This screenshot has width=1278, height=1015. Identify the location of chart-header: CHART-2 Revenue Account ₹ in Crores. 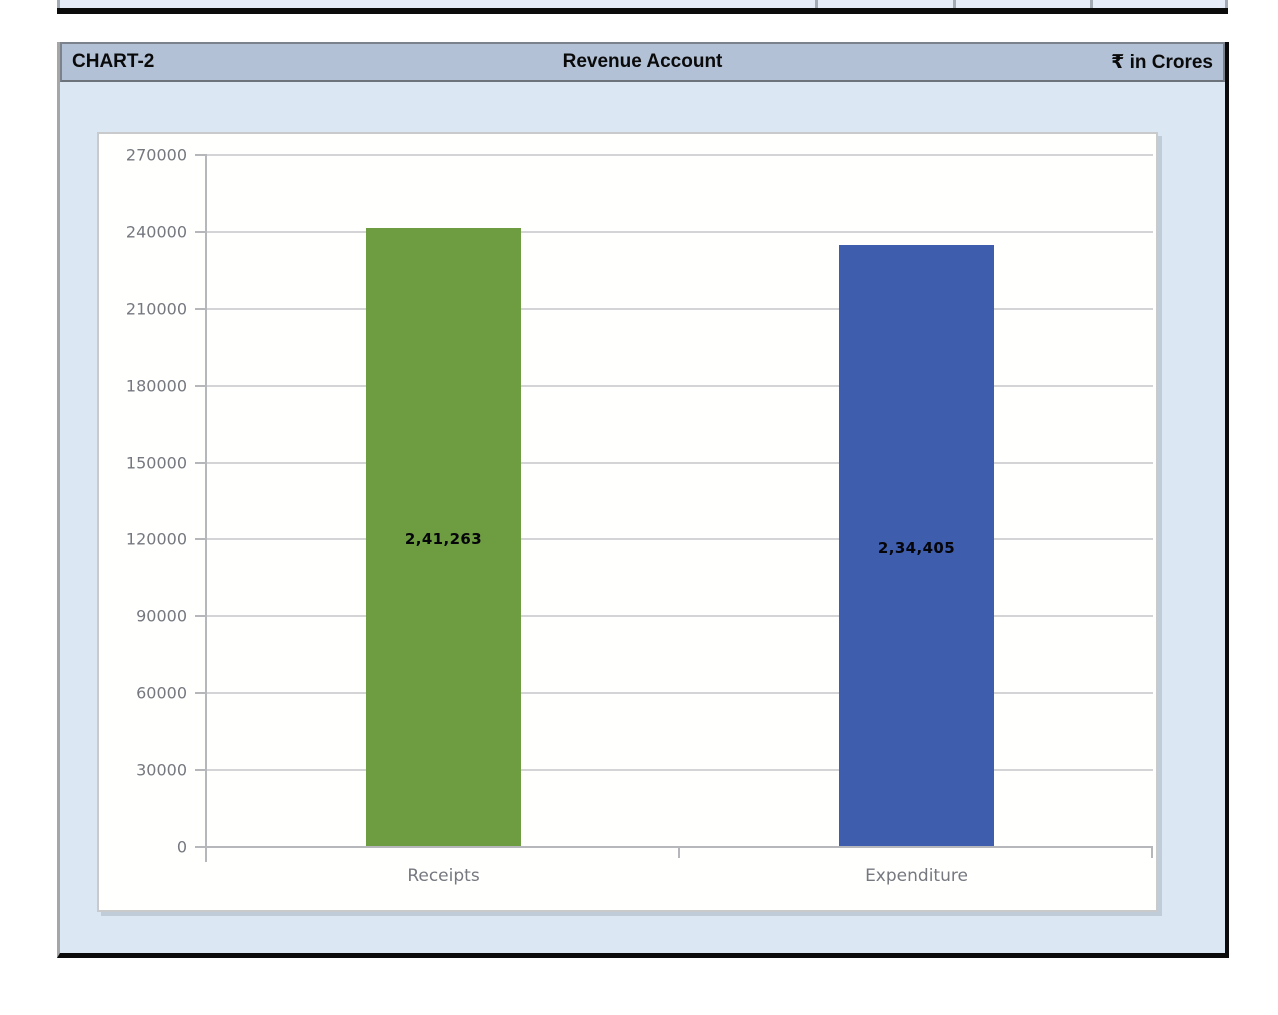
(642, 62).